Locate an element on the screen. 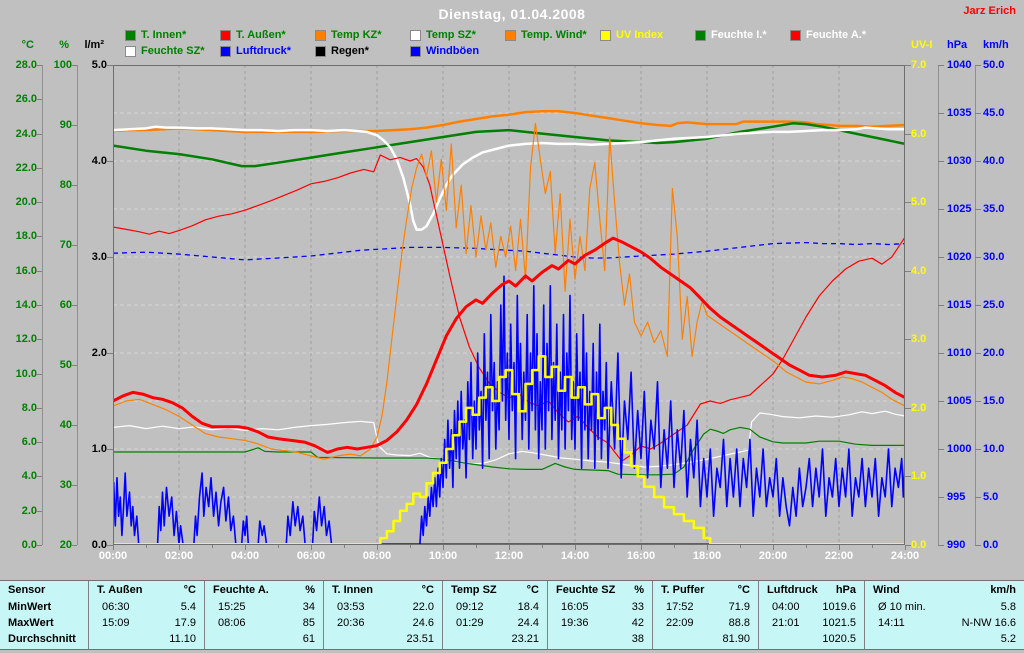 This screenshot has width=1024, height=653. cell-value: 5.2 is located at coordinates (1008, 639).